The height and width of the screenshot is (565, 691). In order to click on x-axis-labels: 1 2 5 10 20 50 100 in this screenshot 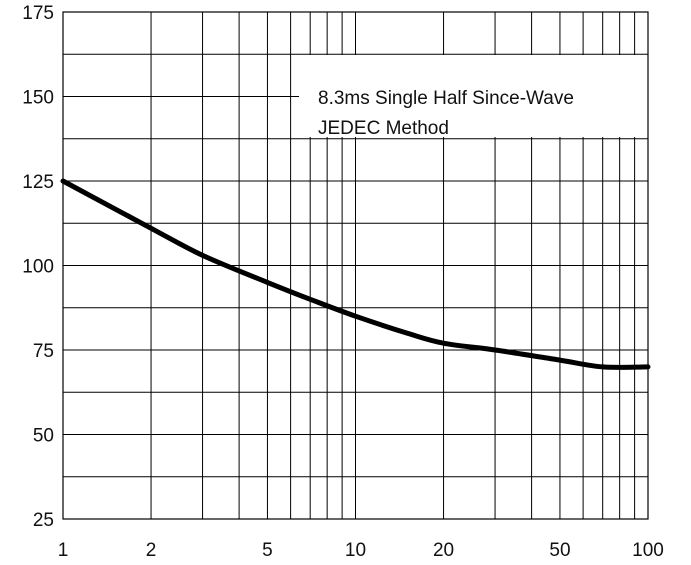, I will do `click(361, 550)`.